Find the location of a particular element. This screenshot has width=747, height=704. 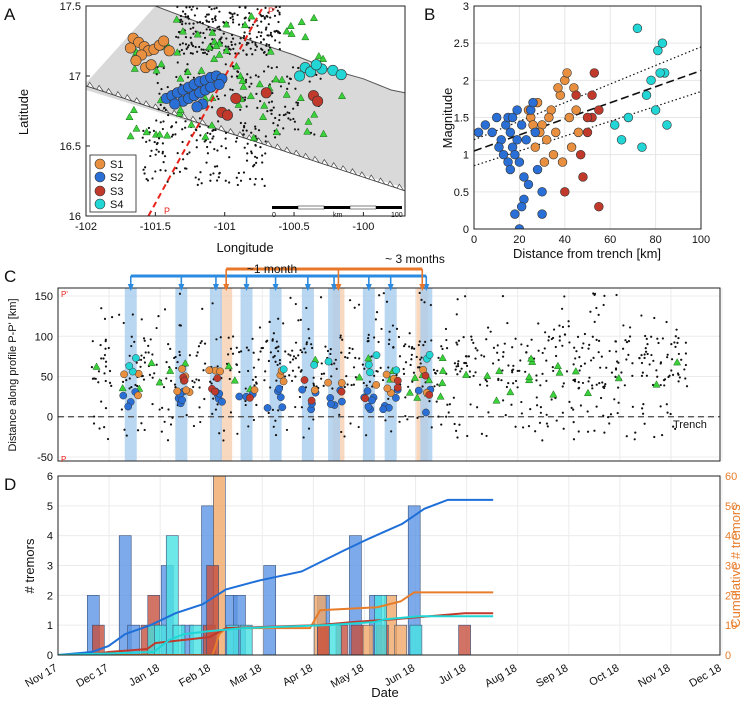

histogram-ytick: 4 is located at coordinates (50, 537).